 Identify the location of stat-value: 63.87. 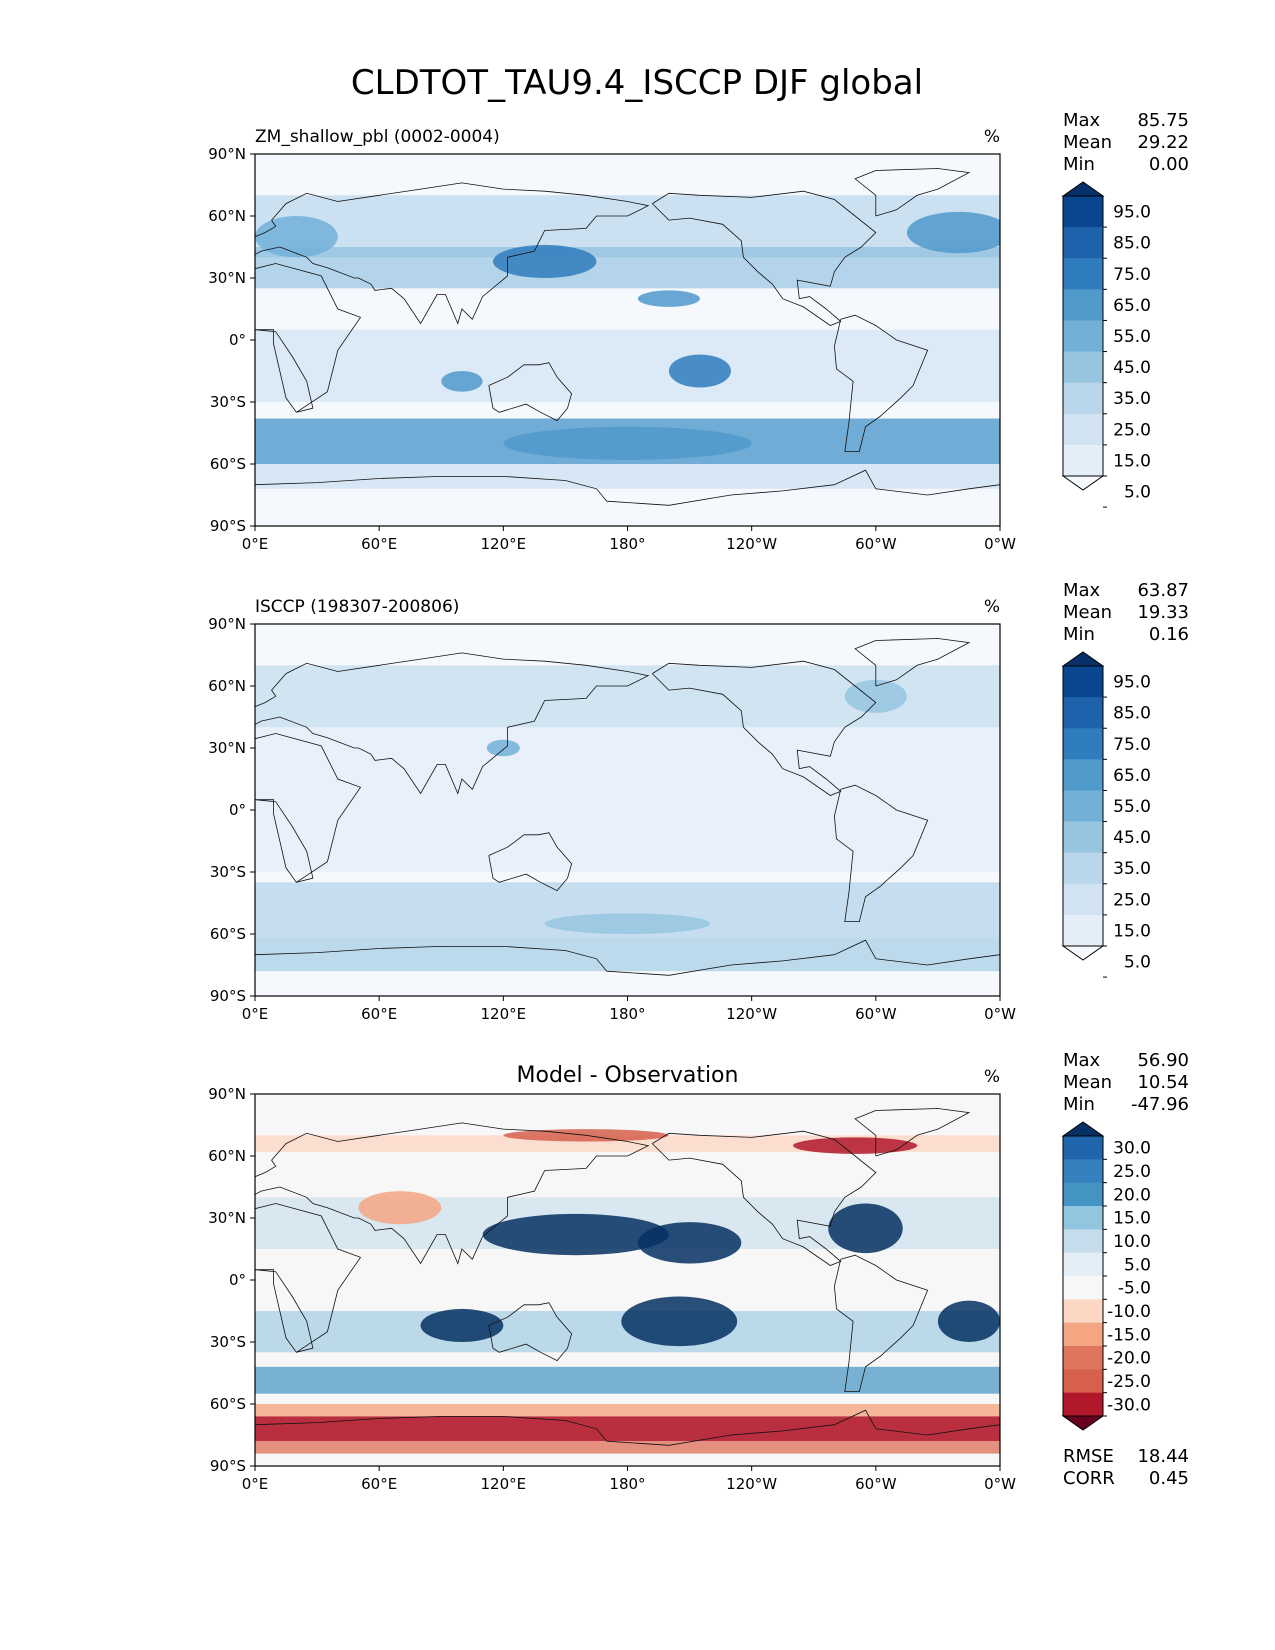
(1163, 590).